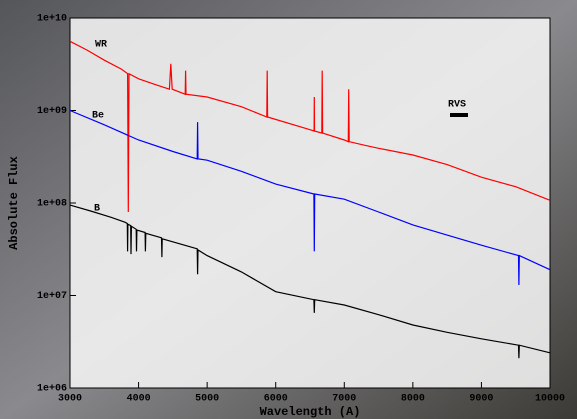 The height and width of the screenshot is (419, 577). I want to click on y-tick-label: 1e+10, so click(52, 19).